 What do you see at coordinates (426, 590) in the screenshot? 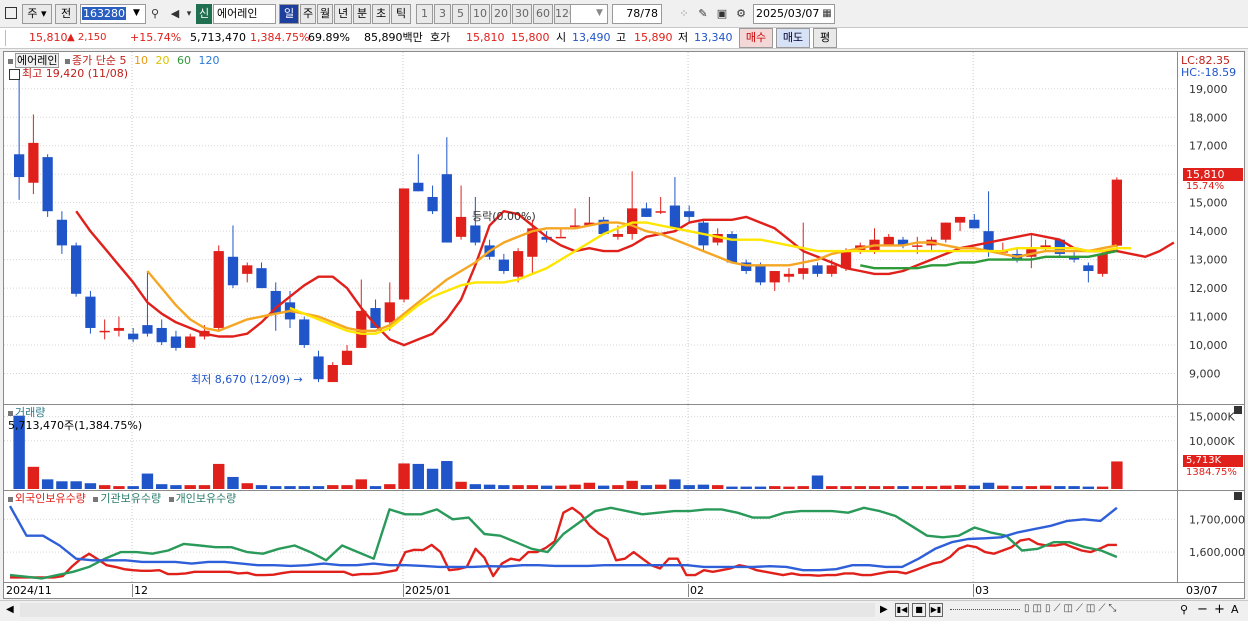
I see `x-axis-label: 2025/01` at bounding box center [426, 590].